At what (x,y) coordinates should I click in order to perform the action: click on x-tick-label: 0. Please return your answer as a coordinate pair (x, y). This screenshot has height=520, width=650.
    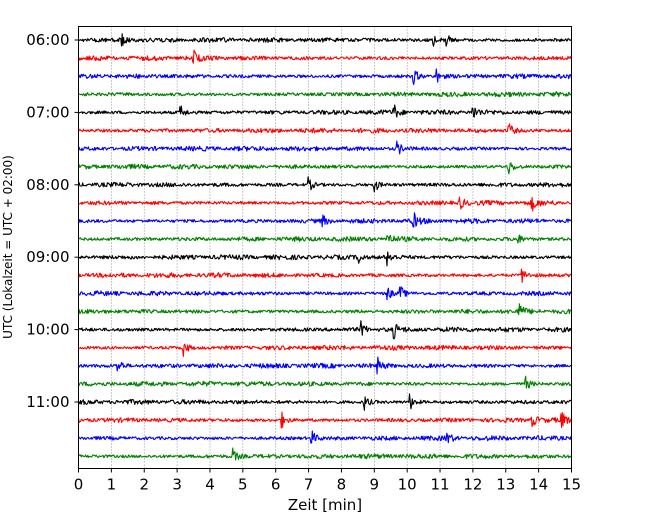
    Looking at the image, I should click on (79, 485).